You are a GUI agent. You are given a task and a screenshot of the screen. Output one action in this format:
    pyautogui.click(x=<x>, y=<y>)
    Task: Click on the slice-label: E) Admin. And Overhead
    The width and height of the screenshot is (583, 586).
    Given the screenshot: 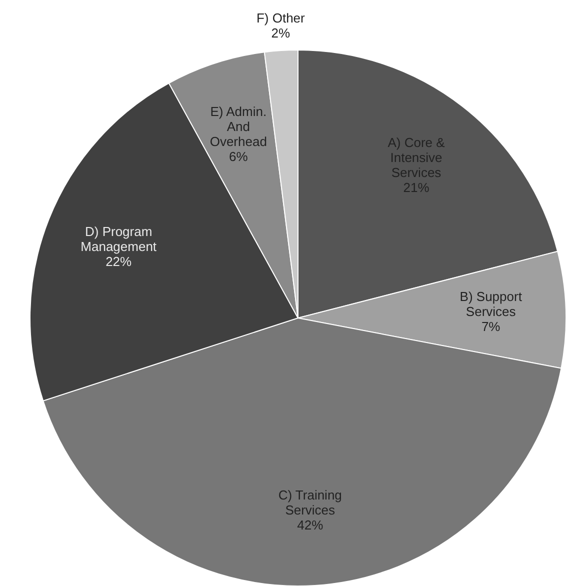 What is the action you would take?
    pyautogui.click(x=238, y=126)
    